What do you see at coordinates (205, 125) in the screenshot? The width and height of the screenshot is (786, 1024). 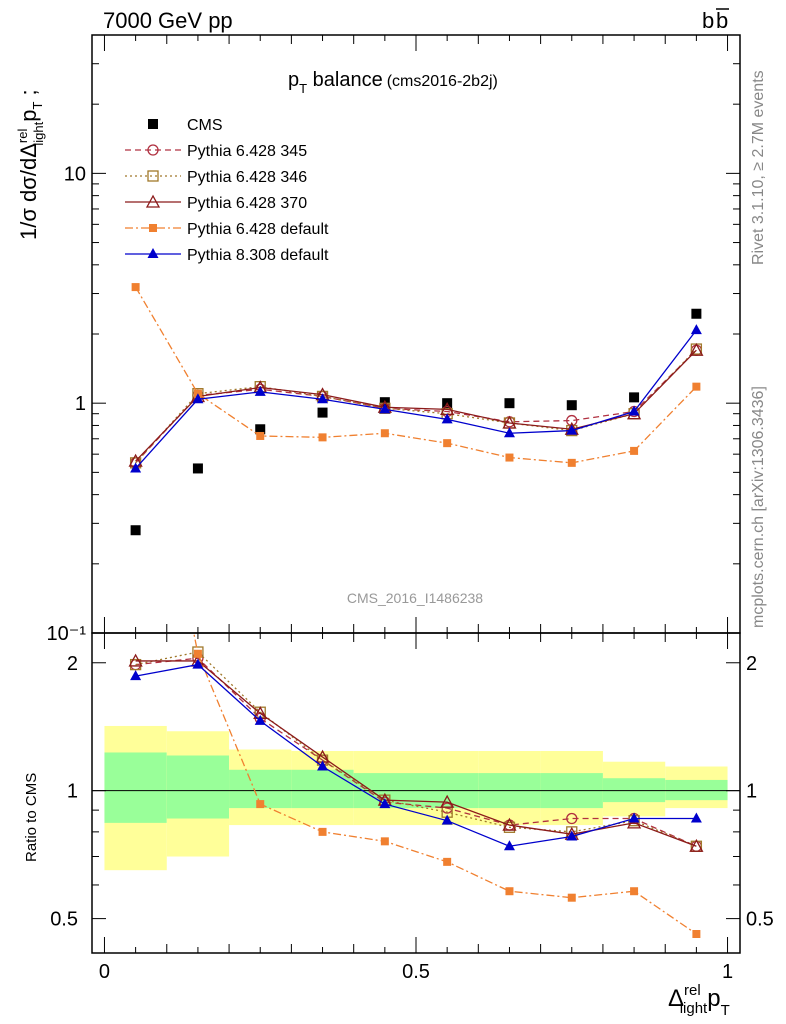 I see `legend-label-0: CMS` at bounding box center [205, 125].